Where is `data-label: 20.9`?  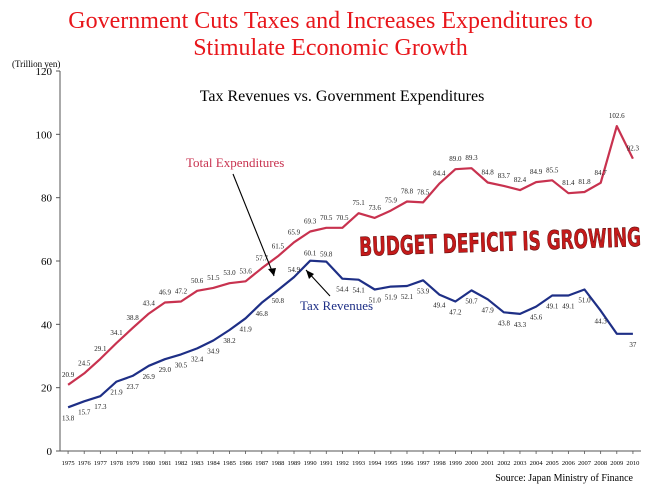 data-label: 20.9 is located at coordinates (68, 375).